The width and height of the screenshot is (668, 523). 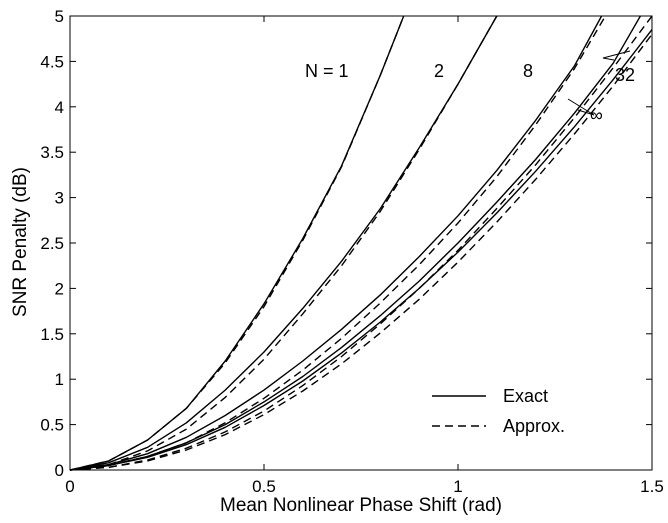 What do you see at coordinates (52, 61) in the screenshot?
I see `y-tick-label: 4.5` at bounding box center [52, 61].